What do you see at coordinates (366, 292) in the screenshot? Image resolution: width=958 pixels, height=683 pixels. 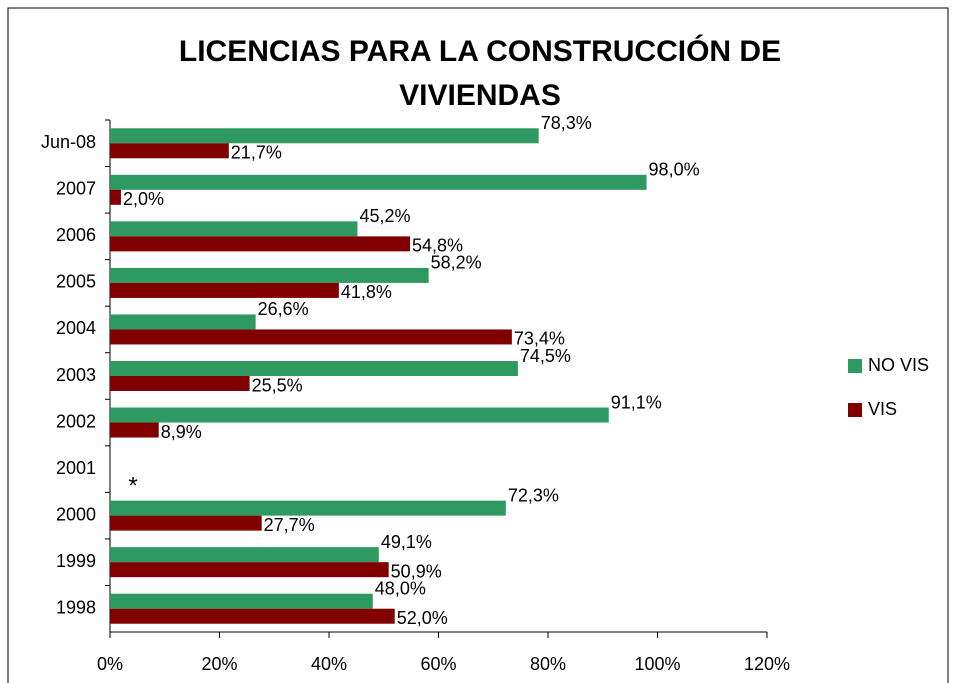 I see `value-label: 41,8%` at bounding box center [366, 292].